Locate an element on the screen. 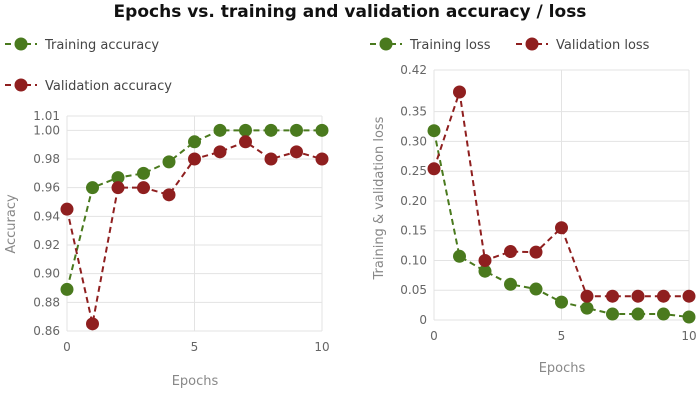 This screenshot has width=700, height=417. y-tick-label: 0.10 is located at coordinates (413, 260).